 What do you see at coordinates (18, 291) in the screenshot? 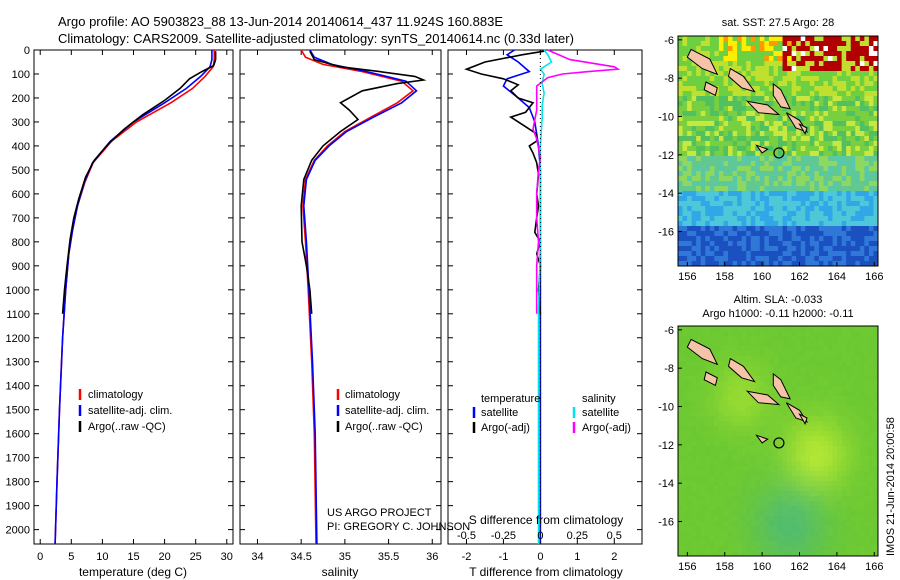
I see `y-tick-label: 1000` at bounding box center [18, 291].